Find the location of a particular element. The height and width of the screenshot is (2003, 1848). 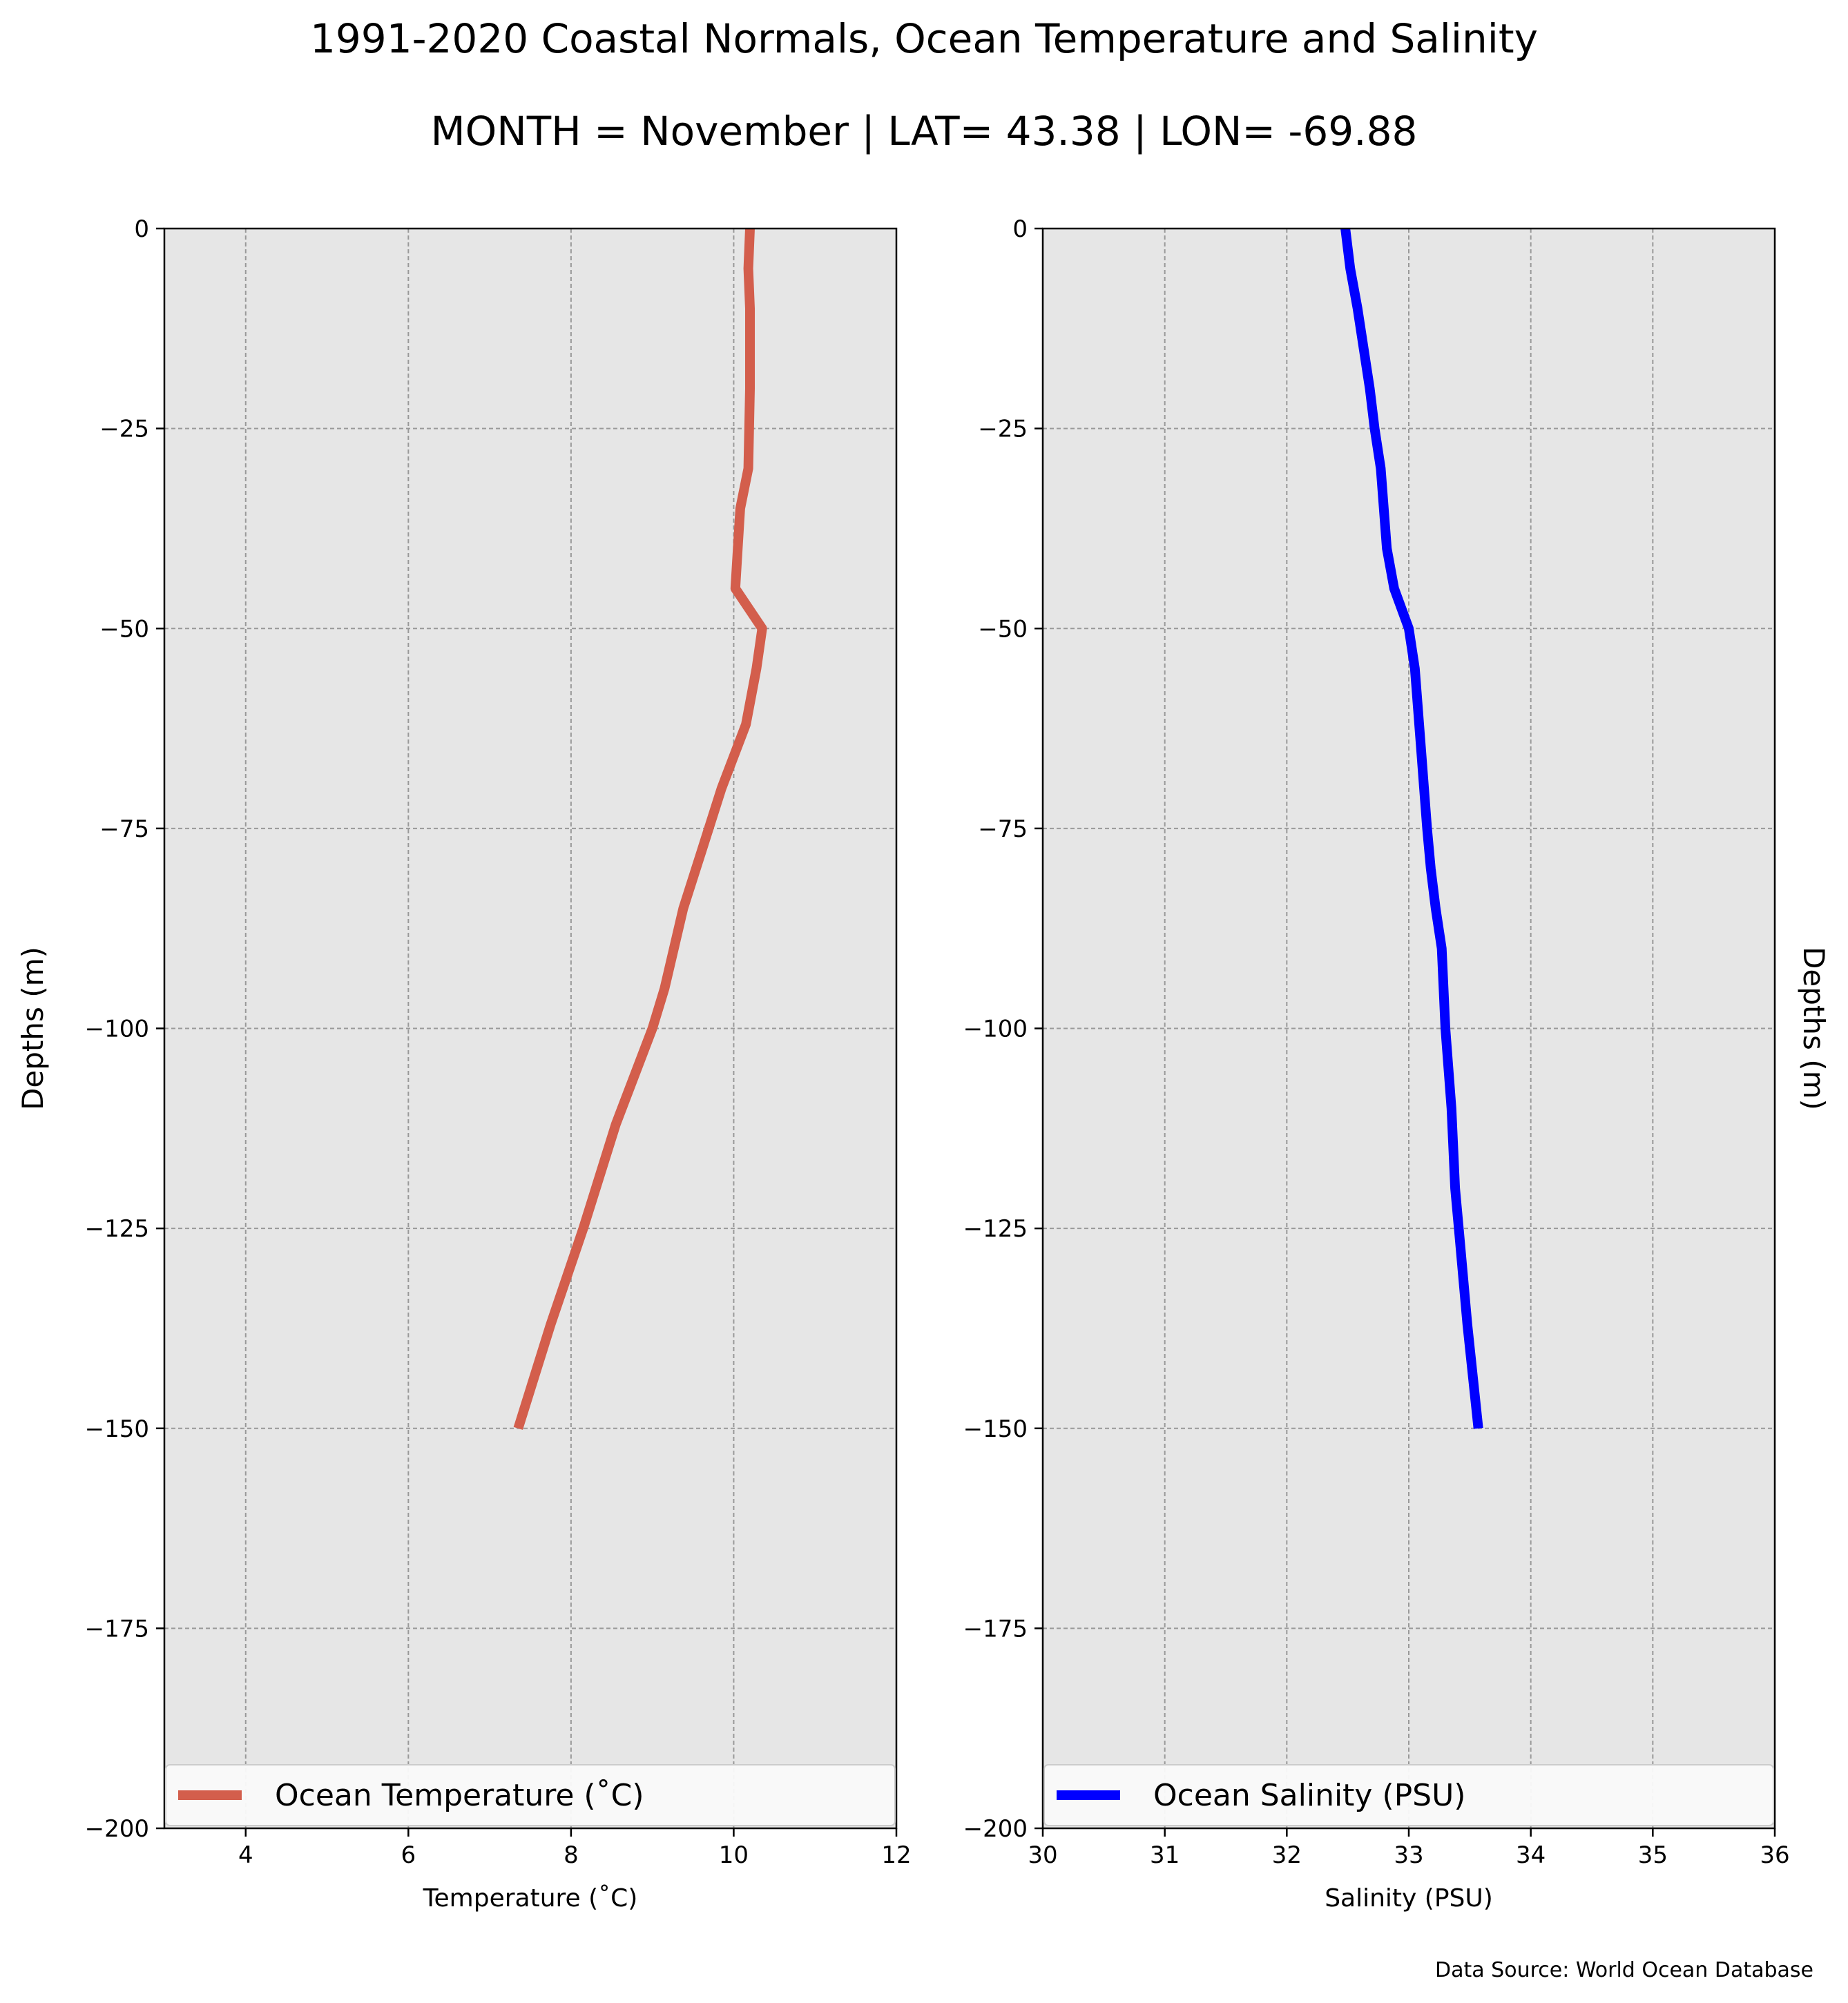

x-axis-label: Temperature (˚C) is located at coordinates (530, 1898).